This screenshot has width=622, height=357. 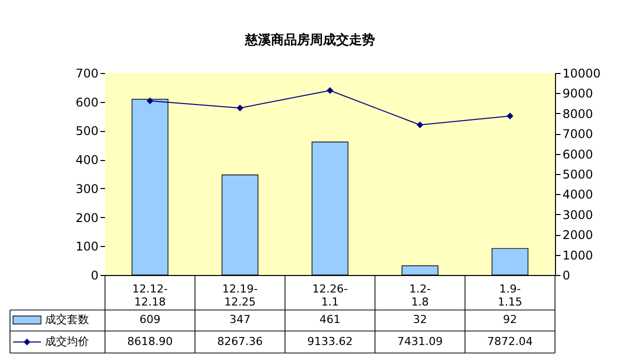 What do you see at coordinates (67, 341) in the screenshot?
I see `legend-label: 成交均价` at bounding box center [67, 341].